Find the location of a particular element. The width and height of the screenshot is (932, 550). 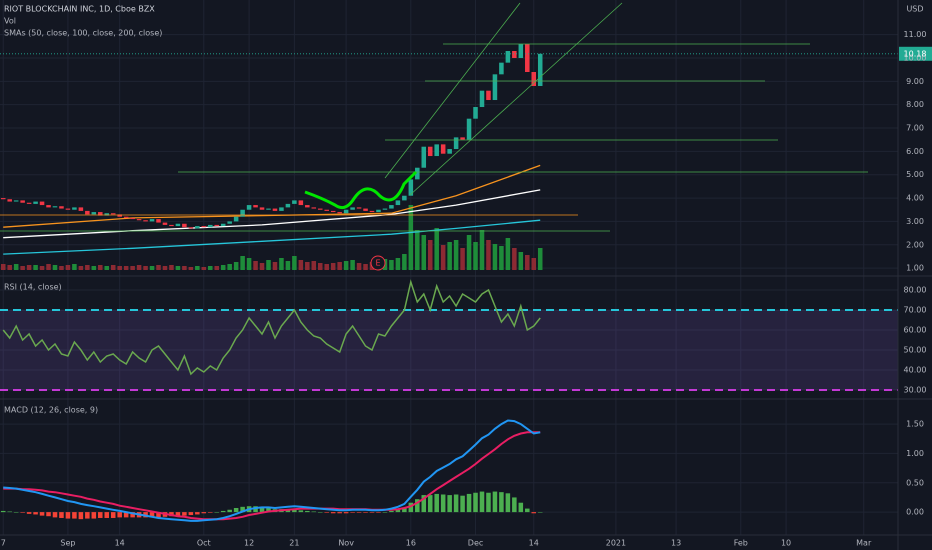

x-tick-label: 14 is located at coordinates (534, 543).